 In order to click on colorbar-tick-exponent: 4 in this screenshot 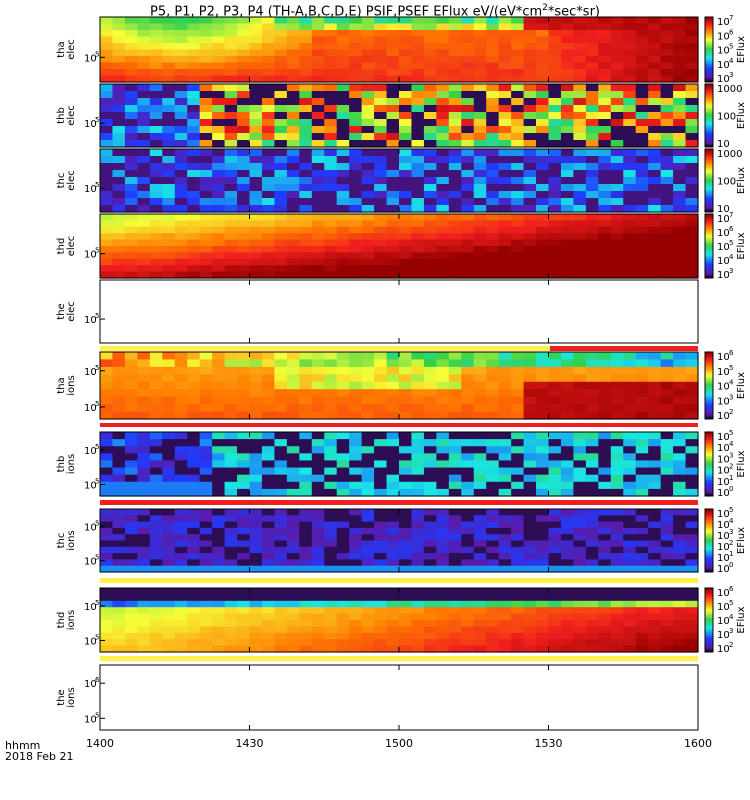, I will do `click(731, 521)`.